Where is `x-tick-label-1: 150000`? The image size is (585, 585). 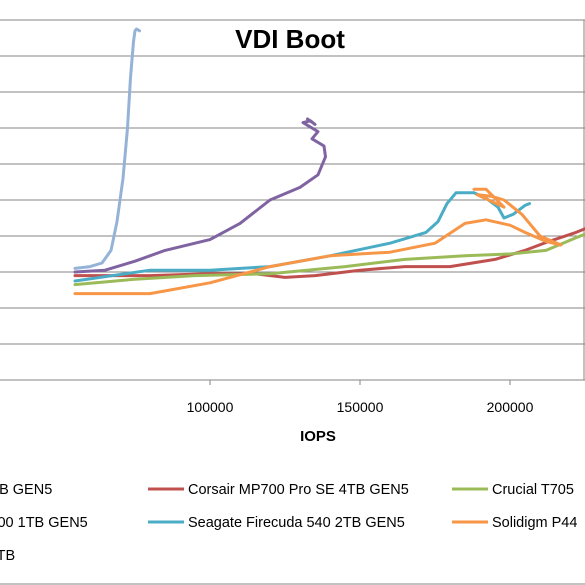 x-tick-label-1: 150000 is located at coordinates (360, 407).